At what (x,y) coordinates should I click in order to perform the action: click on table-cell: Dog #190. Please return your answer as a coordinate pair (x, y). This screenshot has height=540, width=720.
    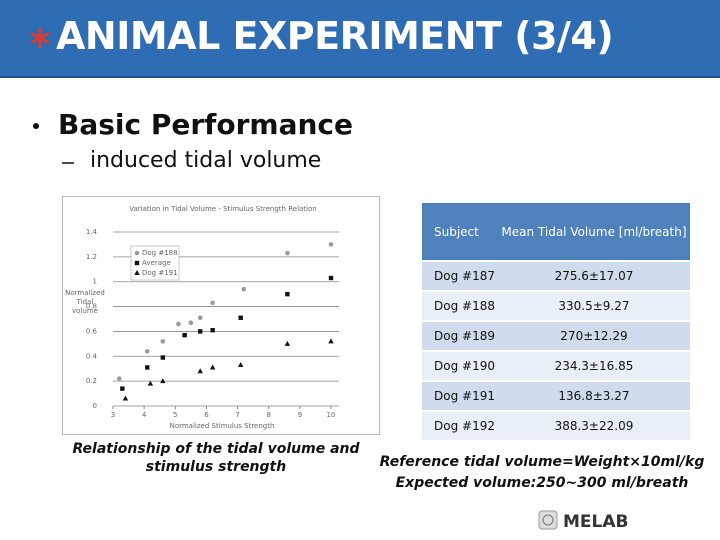
    Looking at the image, I should click on (460, 366).